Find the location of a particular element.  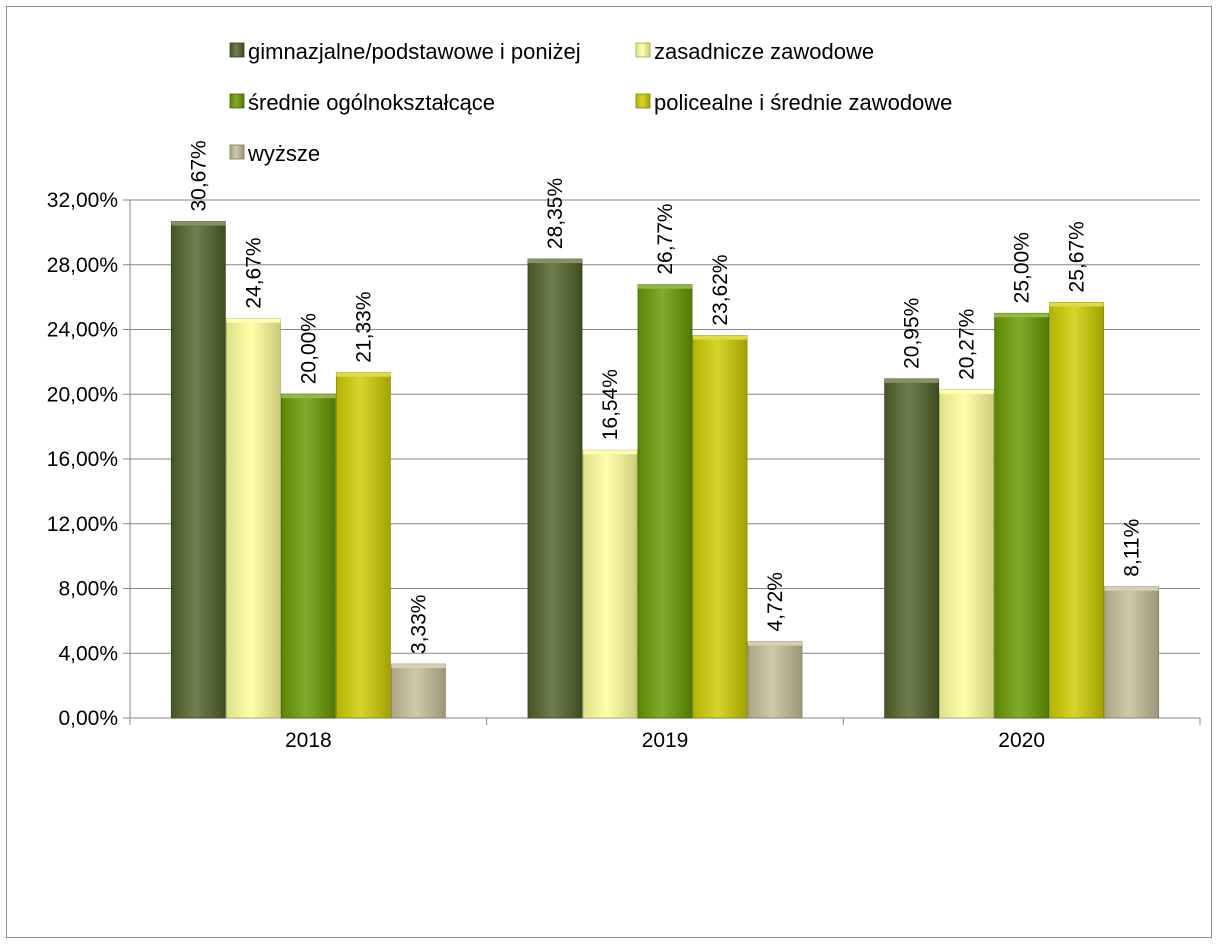

data-label: 30,67% is located at coordinates (198, 175).